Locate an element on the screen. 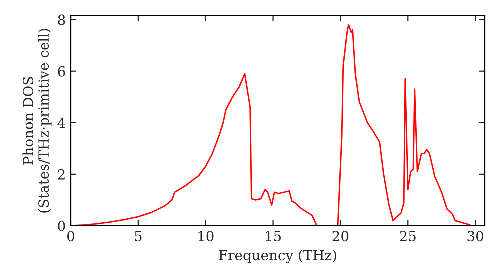 The height and width of the screenshot is (280, 500). x-tick-label: 20 is located at coordinates (340, 236).